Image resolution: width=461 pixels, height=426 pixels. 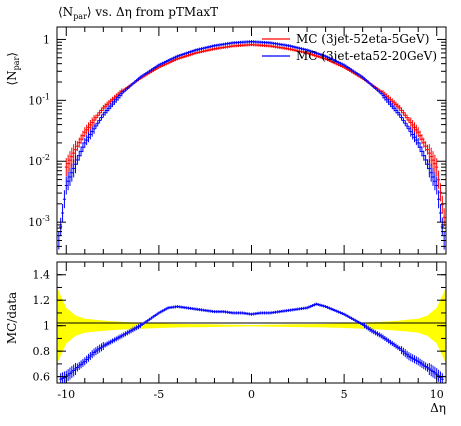 I want to click on chart-title: ⟨Npar⟩ vs. Δη from pTMaxT, so click(x=138, y=13).